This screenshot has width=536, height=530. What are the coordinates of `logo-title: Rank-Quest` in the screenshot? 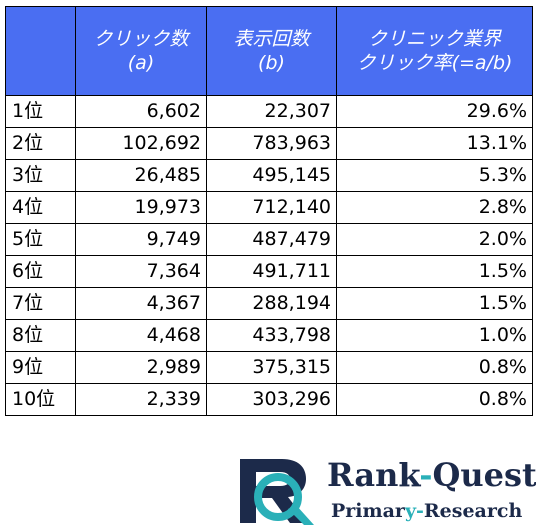 It's located at (431, 475).